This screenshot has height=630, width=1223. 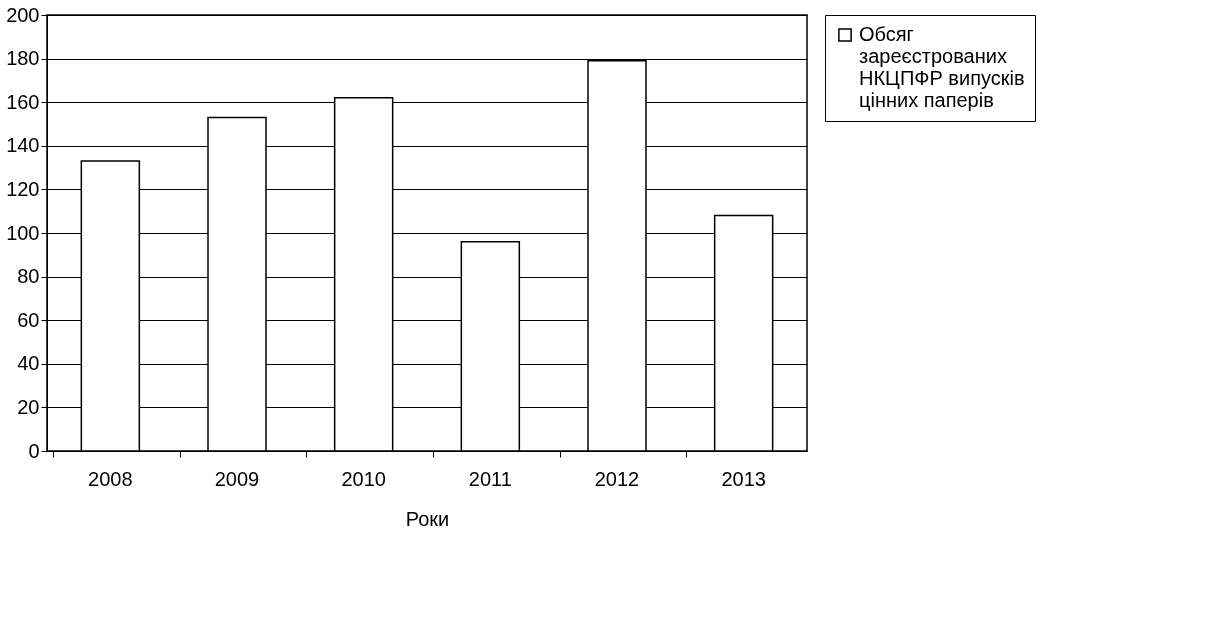 What do you see at coordinates (28, 406) in the screenshot?
I see `y-tick-label: 20` at bounding box center [28, 406].